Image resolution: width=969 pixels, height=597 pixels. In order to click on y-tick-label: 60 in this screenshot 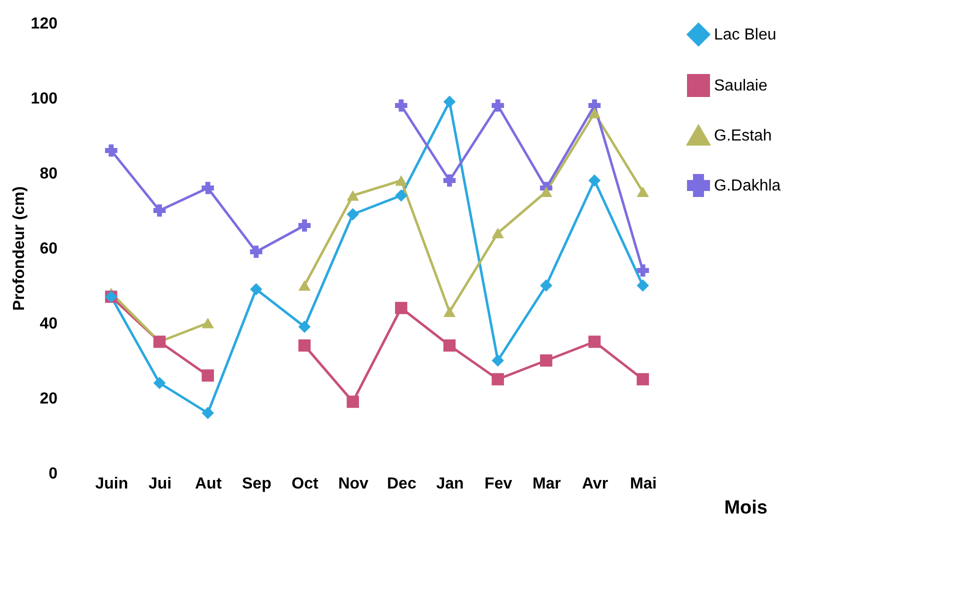, I will do `click(49, 249)`.